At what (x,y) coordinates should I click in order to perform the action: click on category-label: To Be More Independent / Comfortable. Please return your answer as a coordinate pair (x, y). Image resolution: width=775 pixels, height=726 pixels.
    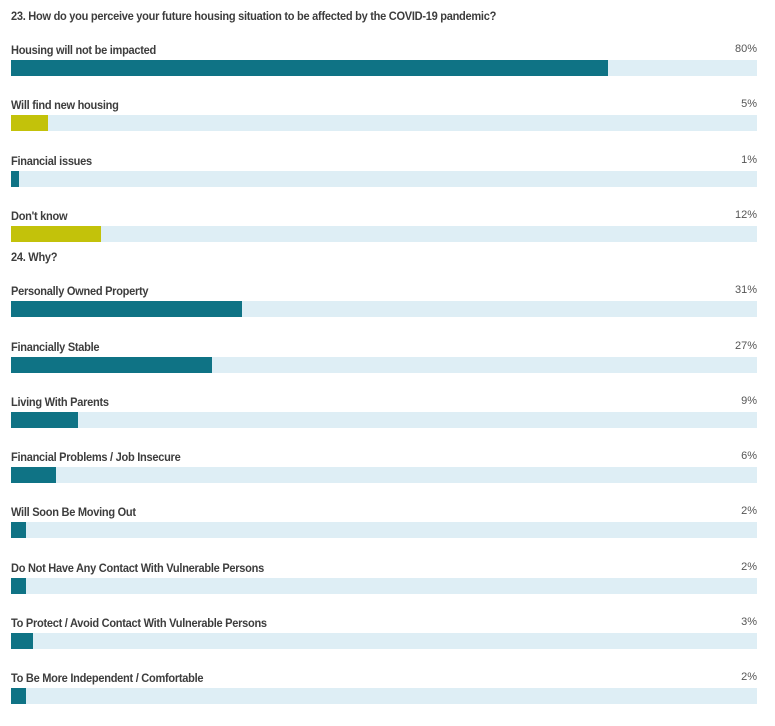
    Looking at the image, I should click on (107, 678).